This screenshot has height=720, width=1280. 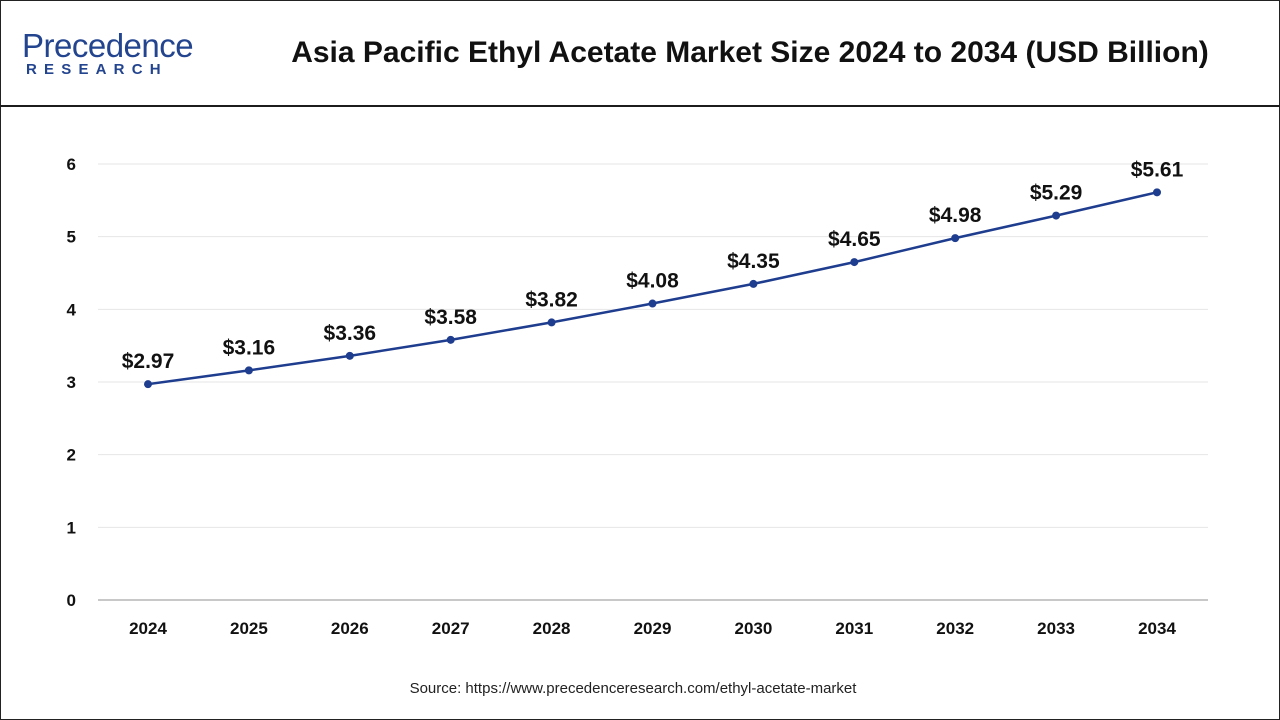 What do you see at coordinates (72, 309) in the screenshot?
I see `y-tick-label: 4` at bounding box center [72, 309].